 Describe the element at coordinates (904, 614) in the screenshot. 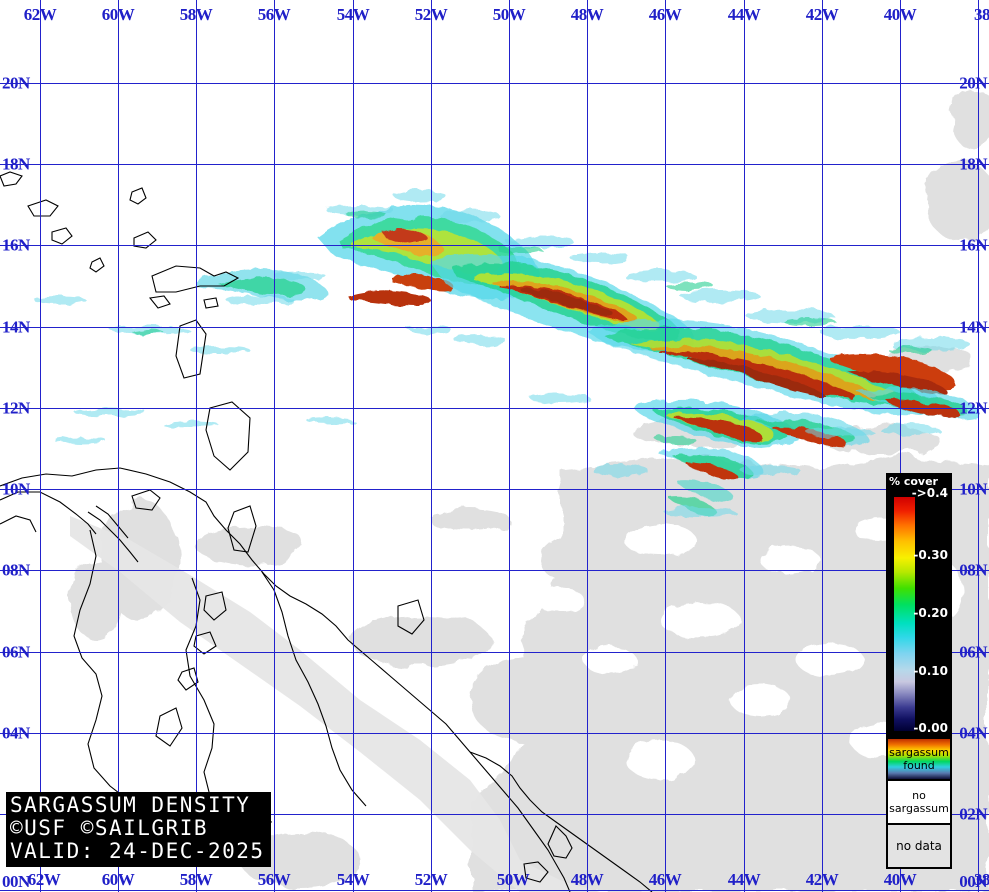

I see `colorbar-gradient` at that location.